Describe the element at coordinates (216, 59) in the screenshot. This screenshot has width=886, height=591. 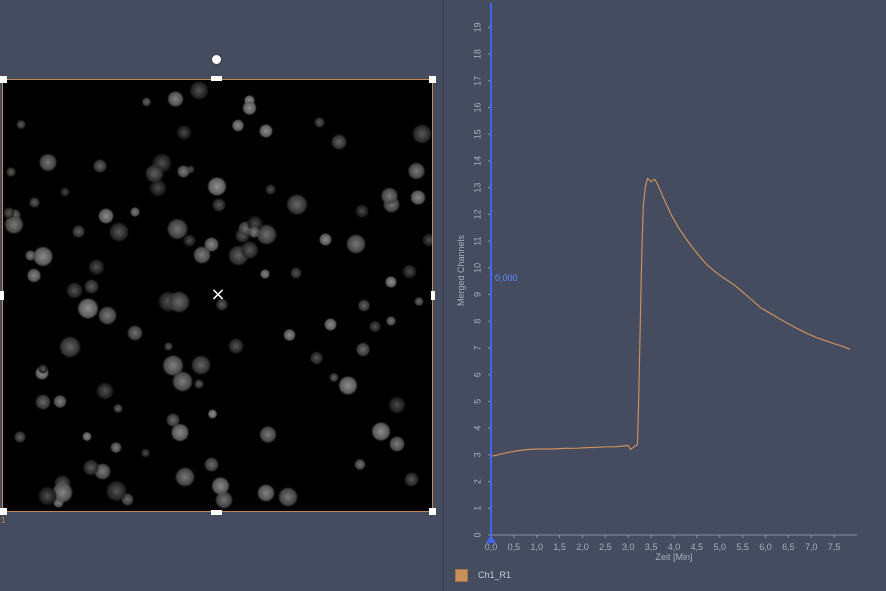
I see `rotate-handle` at that location.